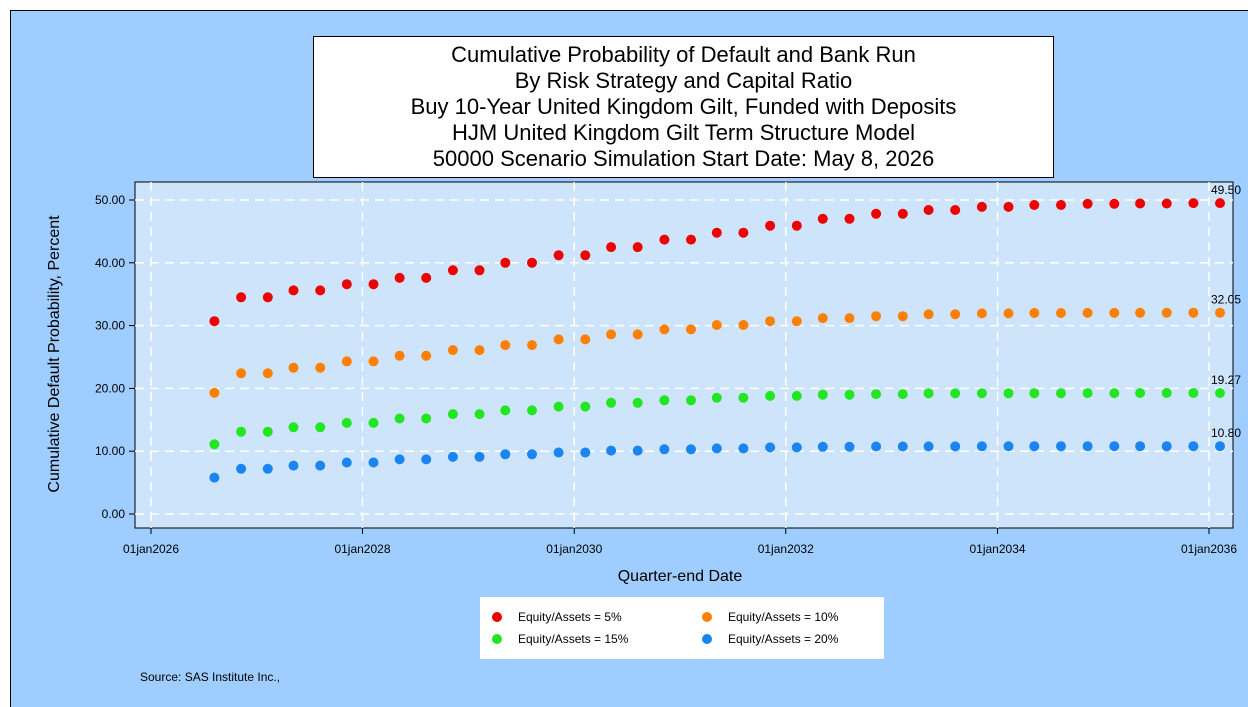  What do you see at coordinates (997, 549) in the screenshot?
I see `x-tick-label: 01jan2034` at bounding box center [997, 549].